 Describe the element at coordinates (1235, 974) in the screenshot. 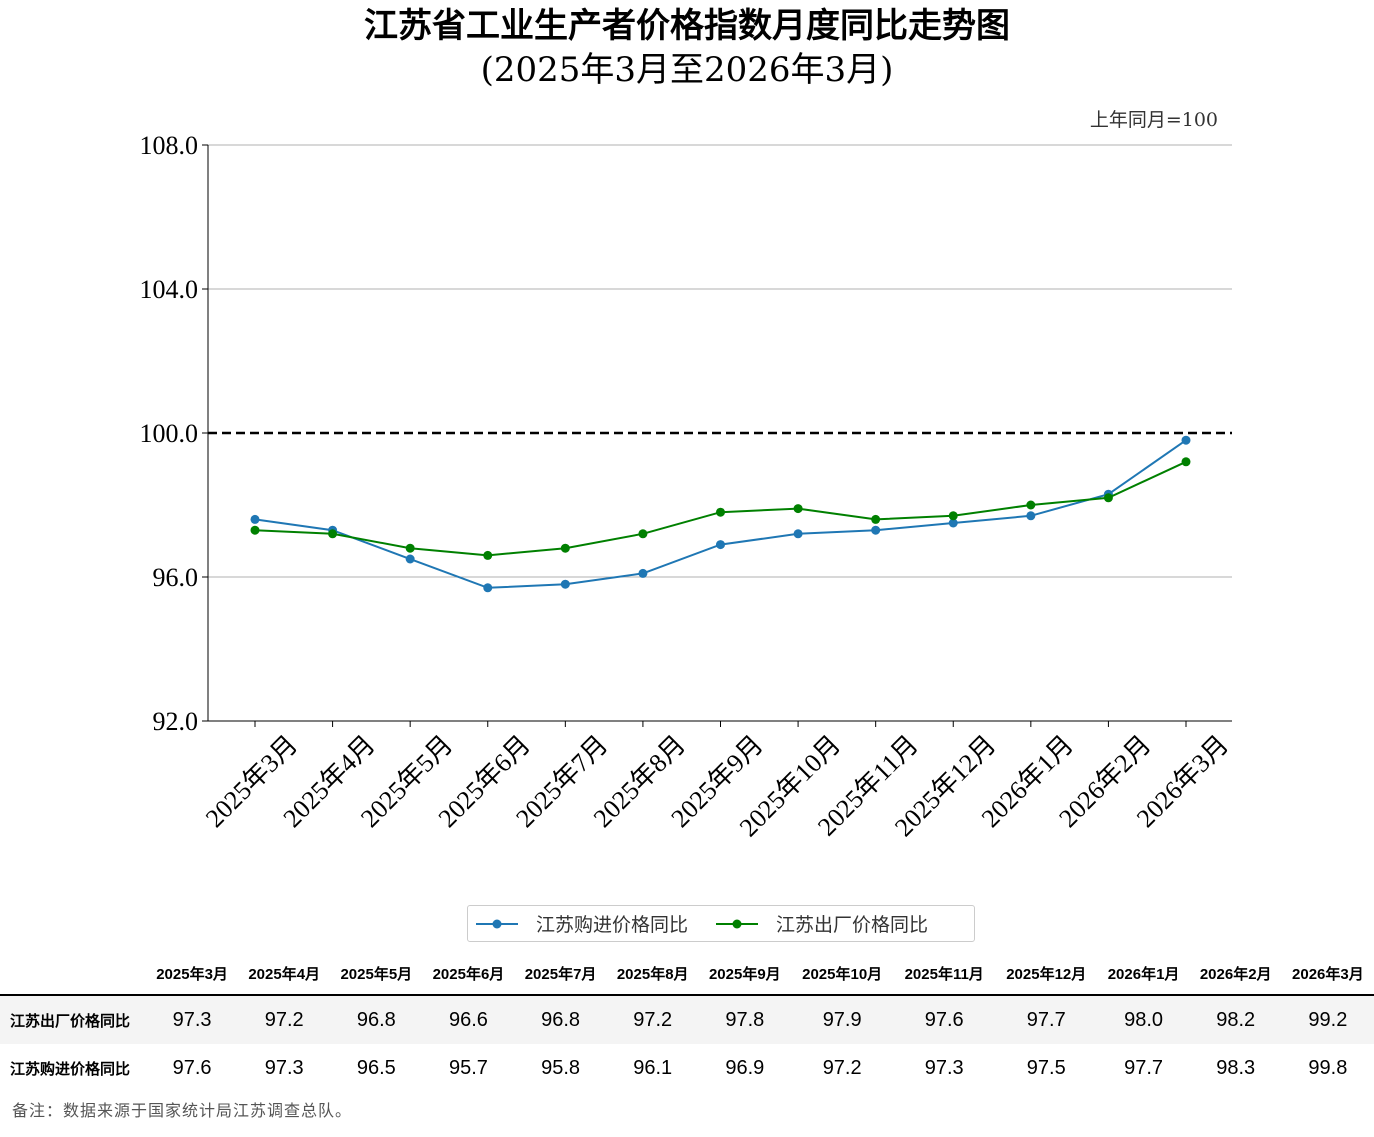

I see `table-header-cell: 2026年2月` at that location.